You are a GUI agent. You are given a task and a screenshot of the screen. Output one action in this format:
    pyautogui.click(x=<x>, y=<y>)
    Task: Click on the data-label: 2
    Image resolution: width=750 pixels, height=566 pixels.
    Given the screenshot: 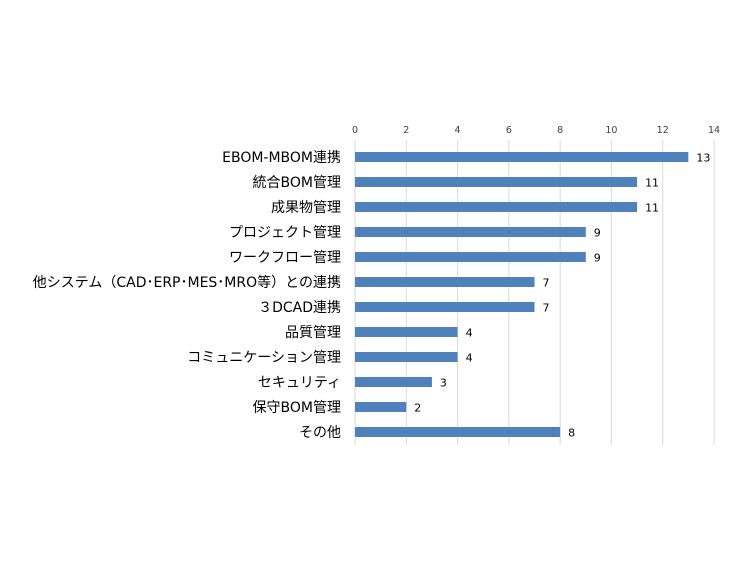 What is the action you would take?
    pyautogui.click(x=417, y=408)
    